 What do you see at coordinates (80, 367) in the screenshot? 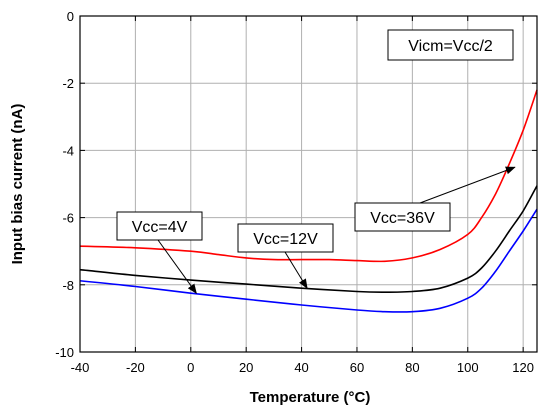
I see `x-tick-label: -40` at bounding box center [80, 367].